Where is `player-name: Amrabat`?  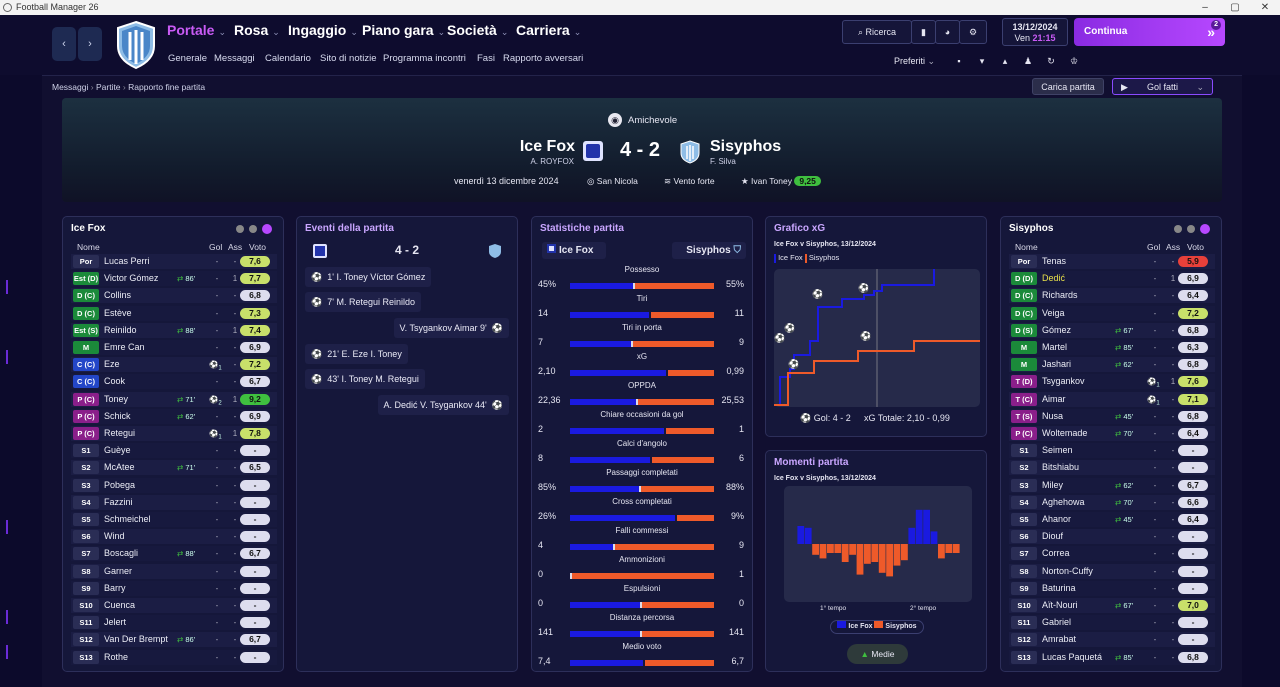
player-name: Amrabat is located at coordinates (1059, 639).